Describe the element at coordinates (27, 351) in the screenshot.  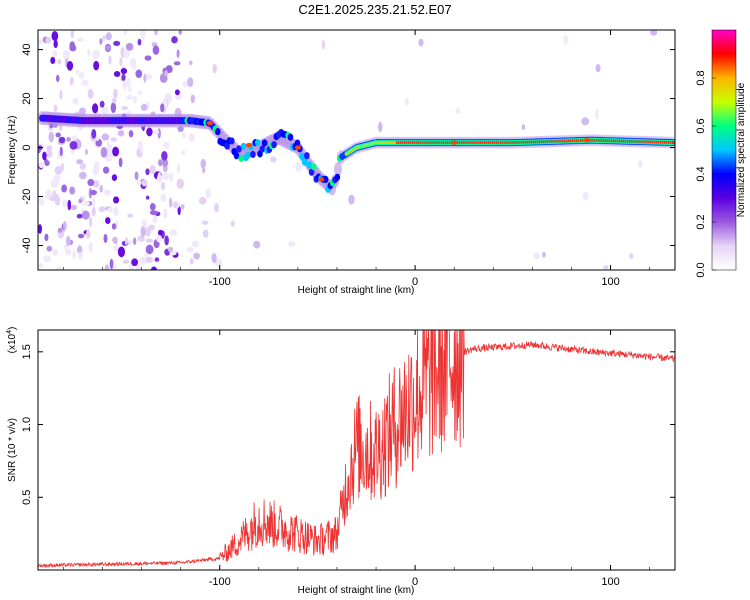
I see `y-tick-label: 1.5` at that location.